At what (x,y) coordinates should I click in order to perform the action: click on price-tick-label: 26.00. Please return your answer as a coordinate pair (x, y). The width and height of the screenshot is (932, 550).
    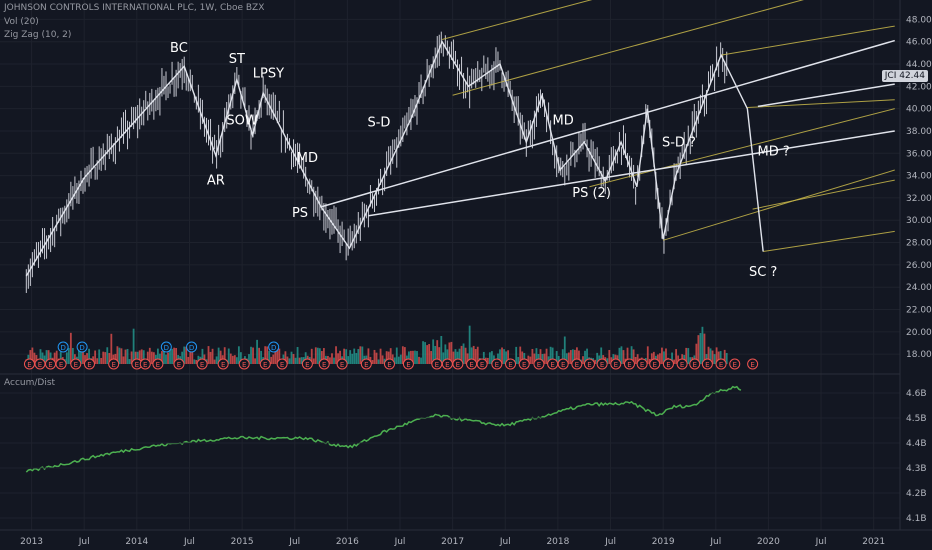
    Looking at the image, I should click on (919, 266).